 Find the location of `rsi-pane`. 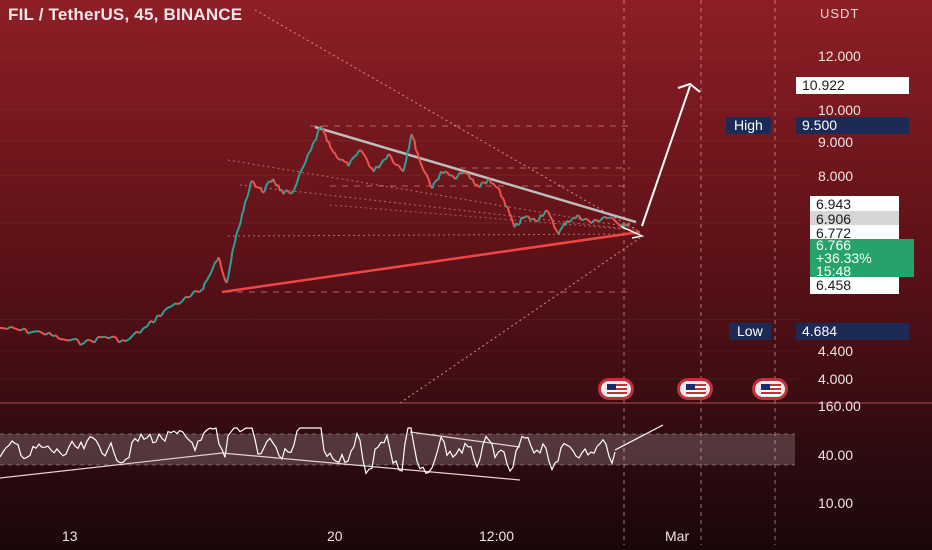

rsi-pane is located at coordinates (466, 441).